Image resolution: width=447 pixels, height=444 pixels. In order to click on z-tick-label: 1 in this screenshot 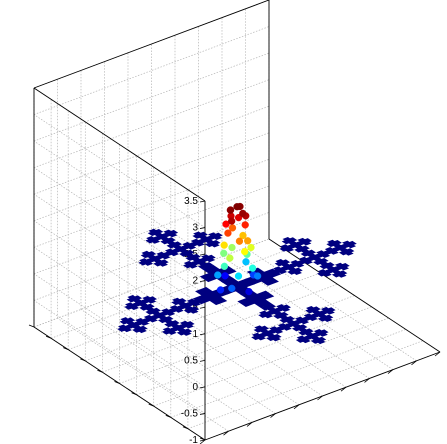, I will do `click(195, 334)`.